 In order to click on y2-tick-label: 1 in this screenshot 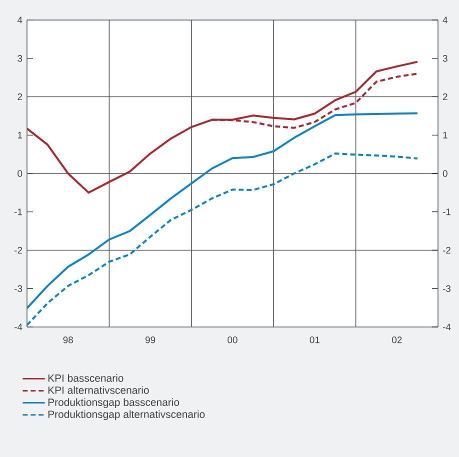, I will do `click(20, 135)`.